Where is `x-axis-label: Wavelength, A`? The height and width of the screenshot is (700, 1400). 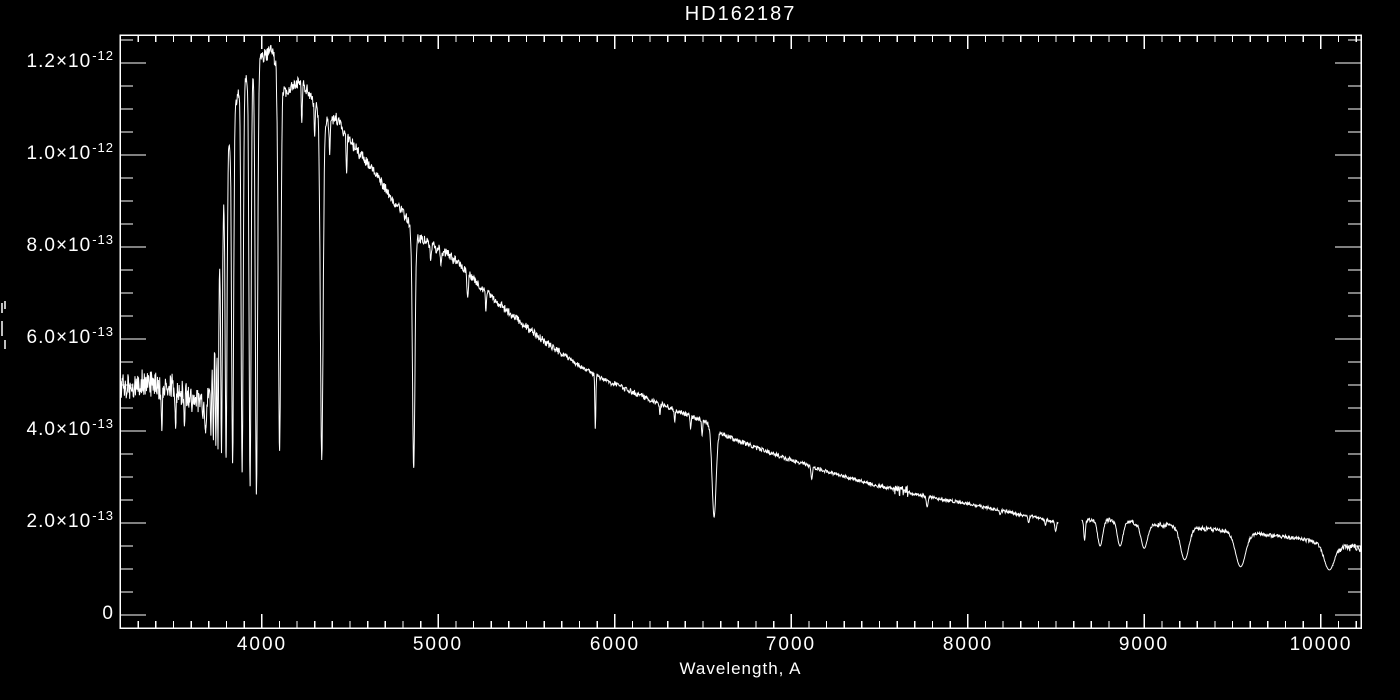 x-axis-label: Wavelength, A is located at coordinates (740, 668).